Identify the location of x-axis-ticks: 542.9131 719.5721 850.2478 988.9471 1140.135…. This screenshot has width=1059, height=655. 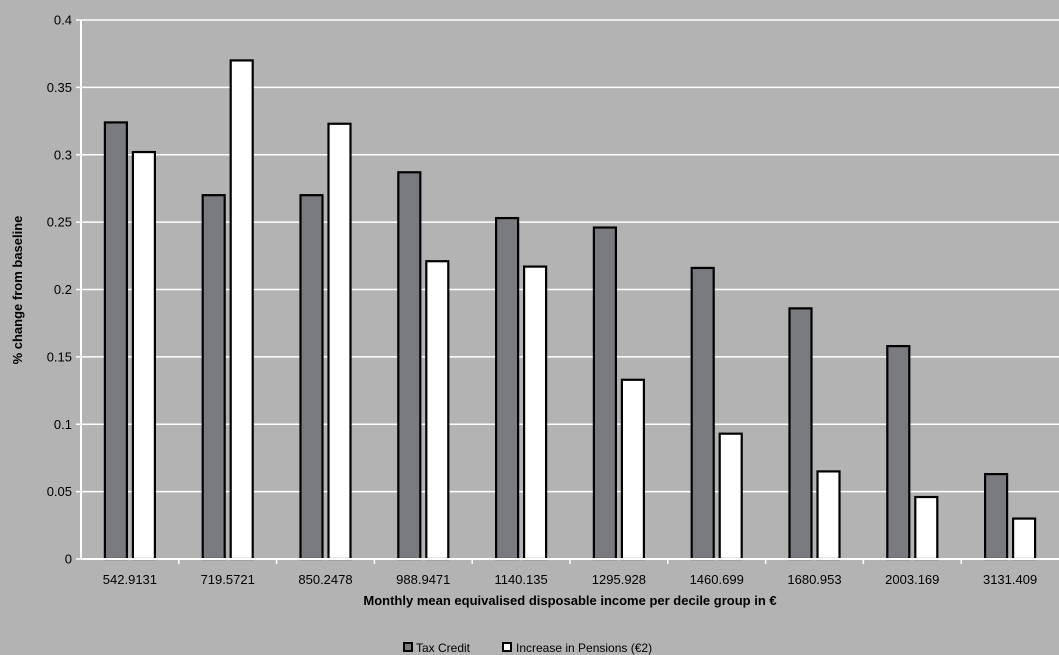
(570, 573).